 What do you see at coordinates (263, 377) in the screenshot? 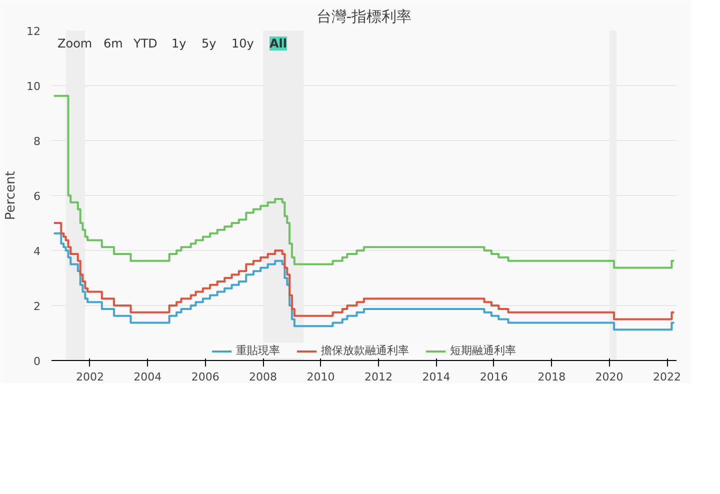
I see `x-tick-label: 2008` at bounding box center [263, 377].